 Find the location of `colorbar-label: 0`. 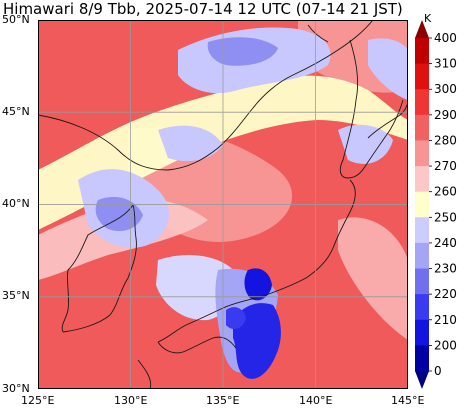

colorbar-label: 0 is located at coordinates (438, 371).